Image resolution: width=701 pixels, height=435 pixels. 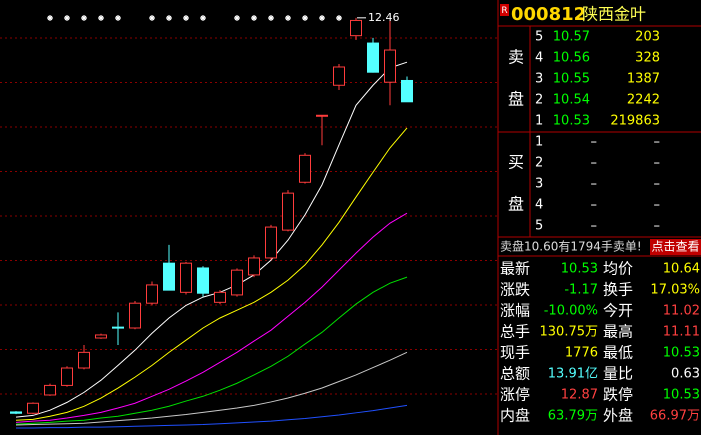 What do you see at coordinates (515, 374) in the screenshot?
I see `stat-label: 总额` at bounding box center [515, 374].